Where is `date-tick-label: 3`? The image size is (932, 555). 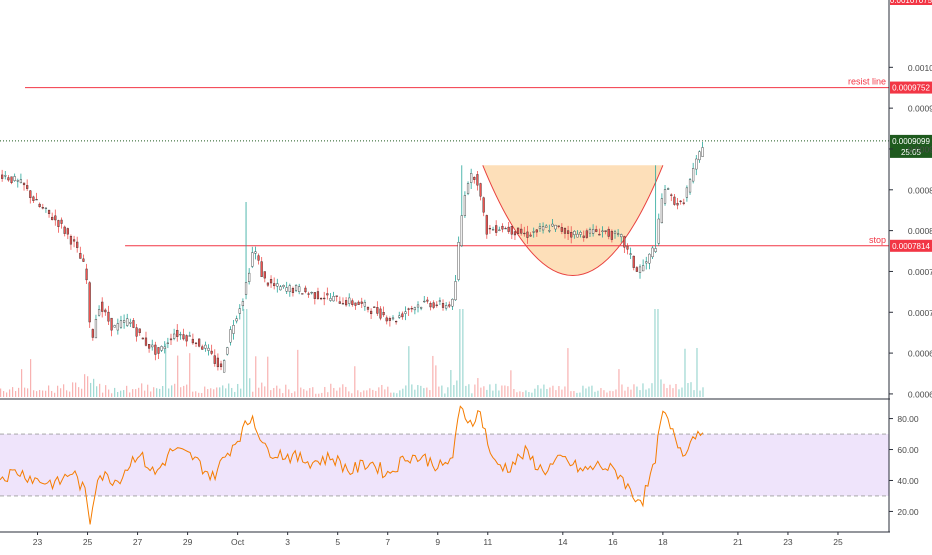 date-tick-label: 3 is located at coordinates (287, 542).